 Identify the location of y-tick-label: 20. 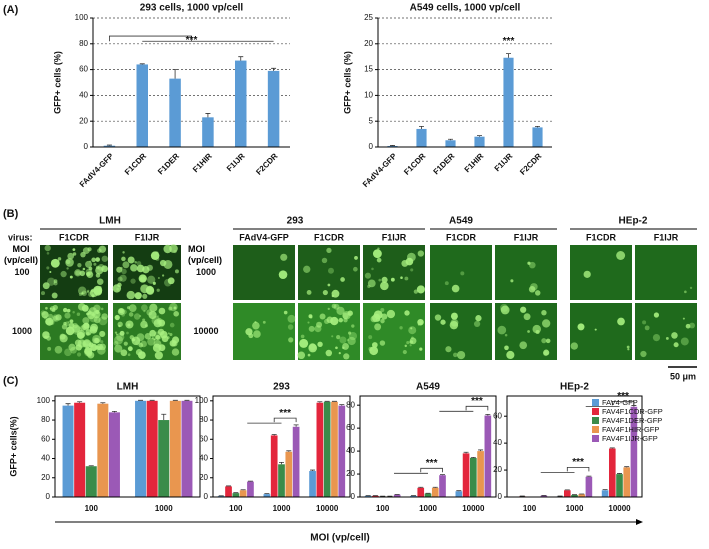
(45, 477).